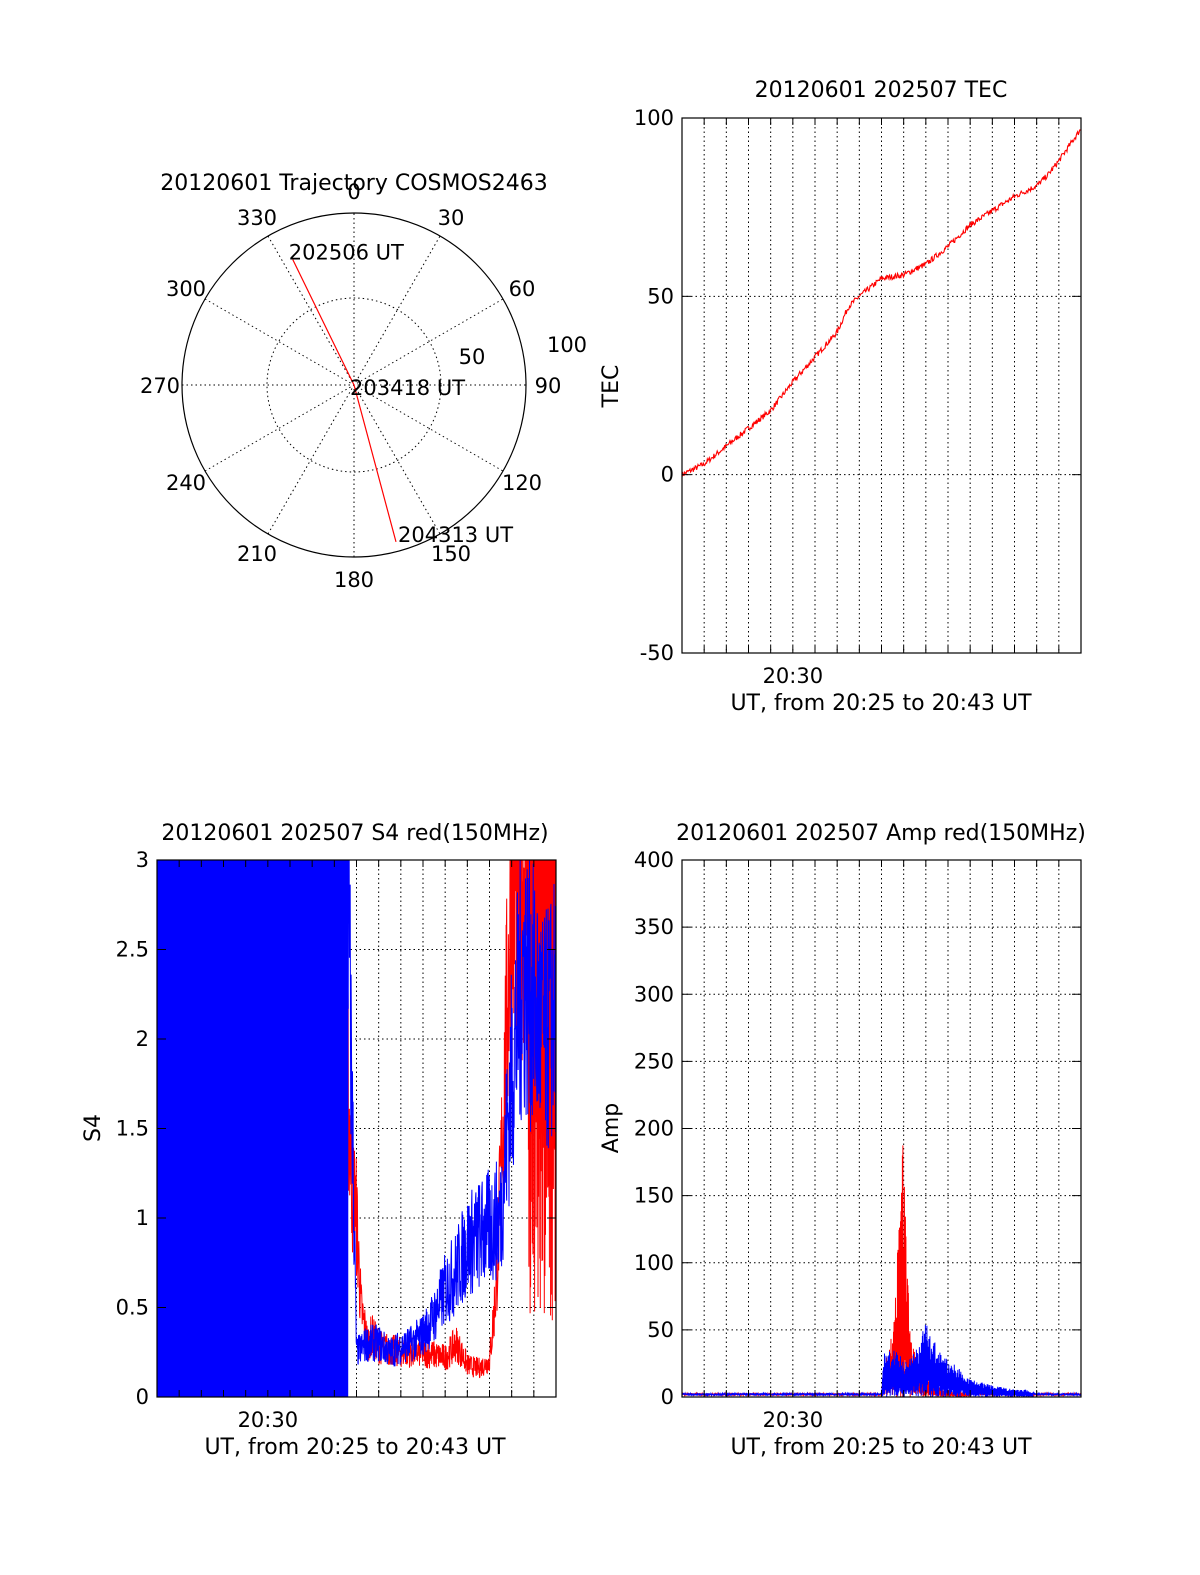 Image resolution: width=1200 pixels, height=1575 pixels. I want to click on amp-ticks: 0 50 100 150 200 250 300 350 400 20:30, so click(857, 1140).